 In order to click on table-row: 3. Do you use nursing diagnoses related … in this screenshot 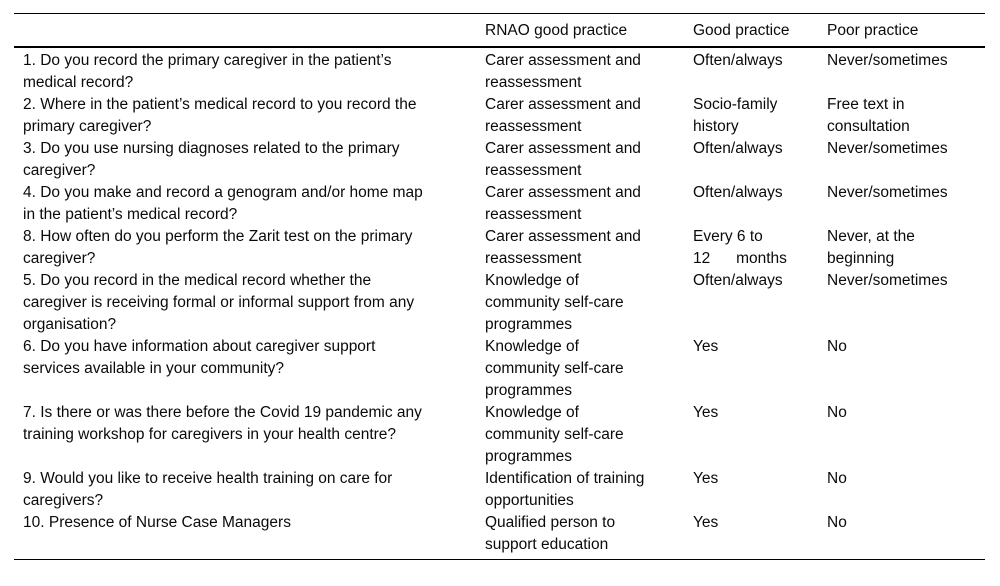, I will do `click(499, 160)`.